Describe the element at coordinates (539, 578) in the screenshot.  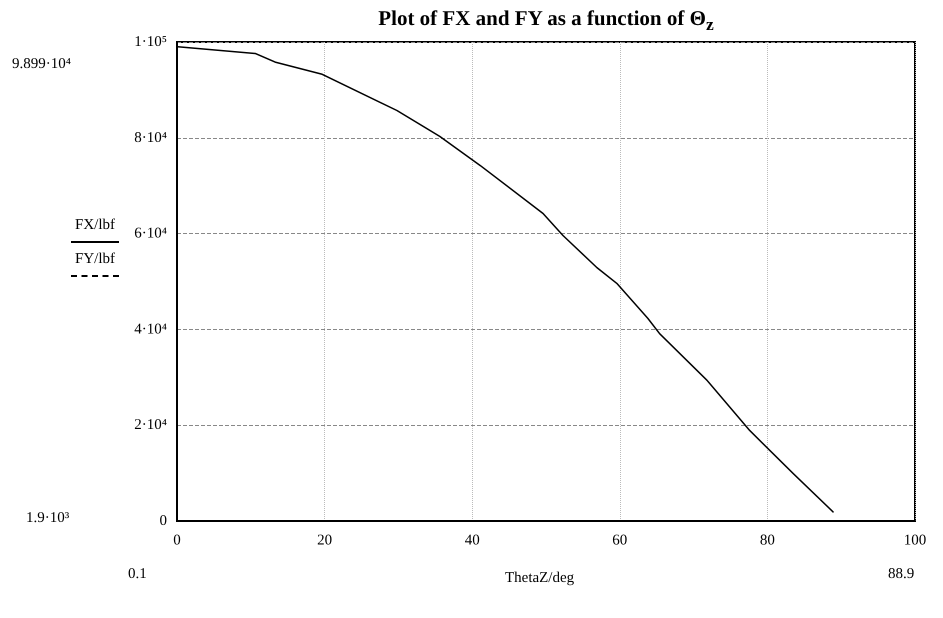
I see `x-axis-title: ThetaZ/deg` at that location.